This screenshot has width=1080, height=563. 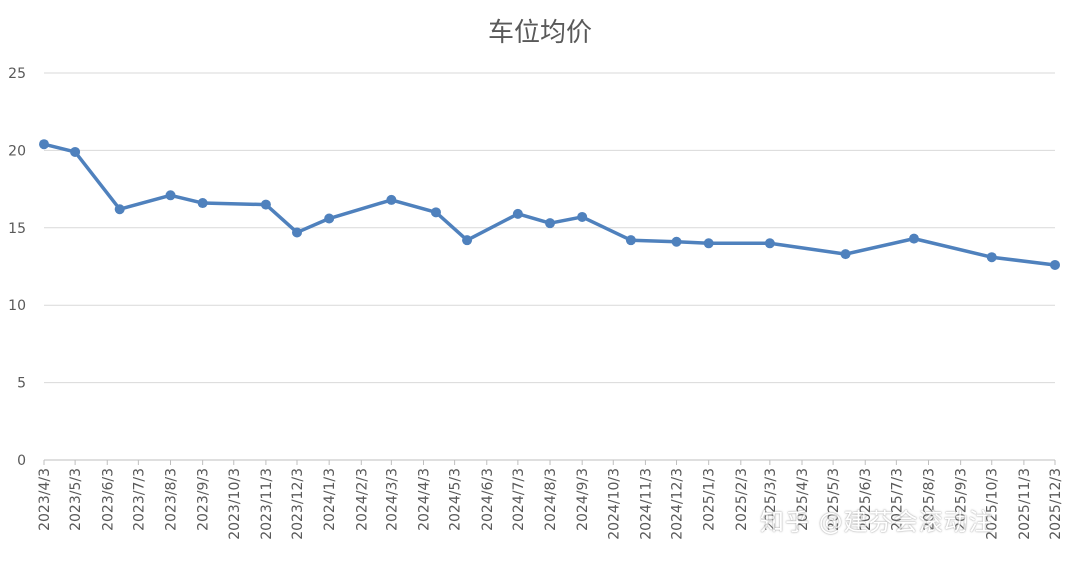 I want to click on y-tick-label: 25, so click(x=17, y=74).